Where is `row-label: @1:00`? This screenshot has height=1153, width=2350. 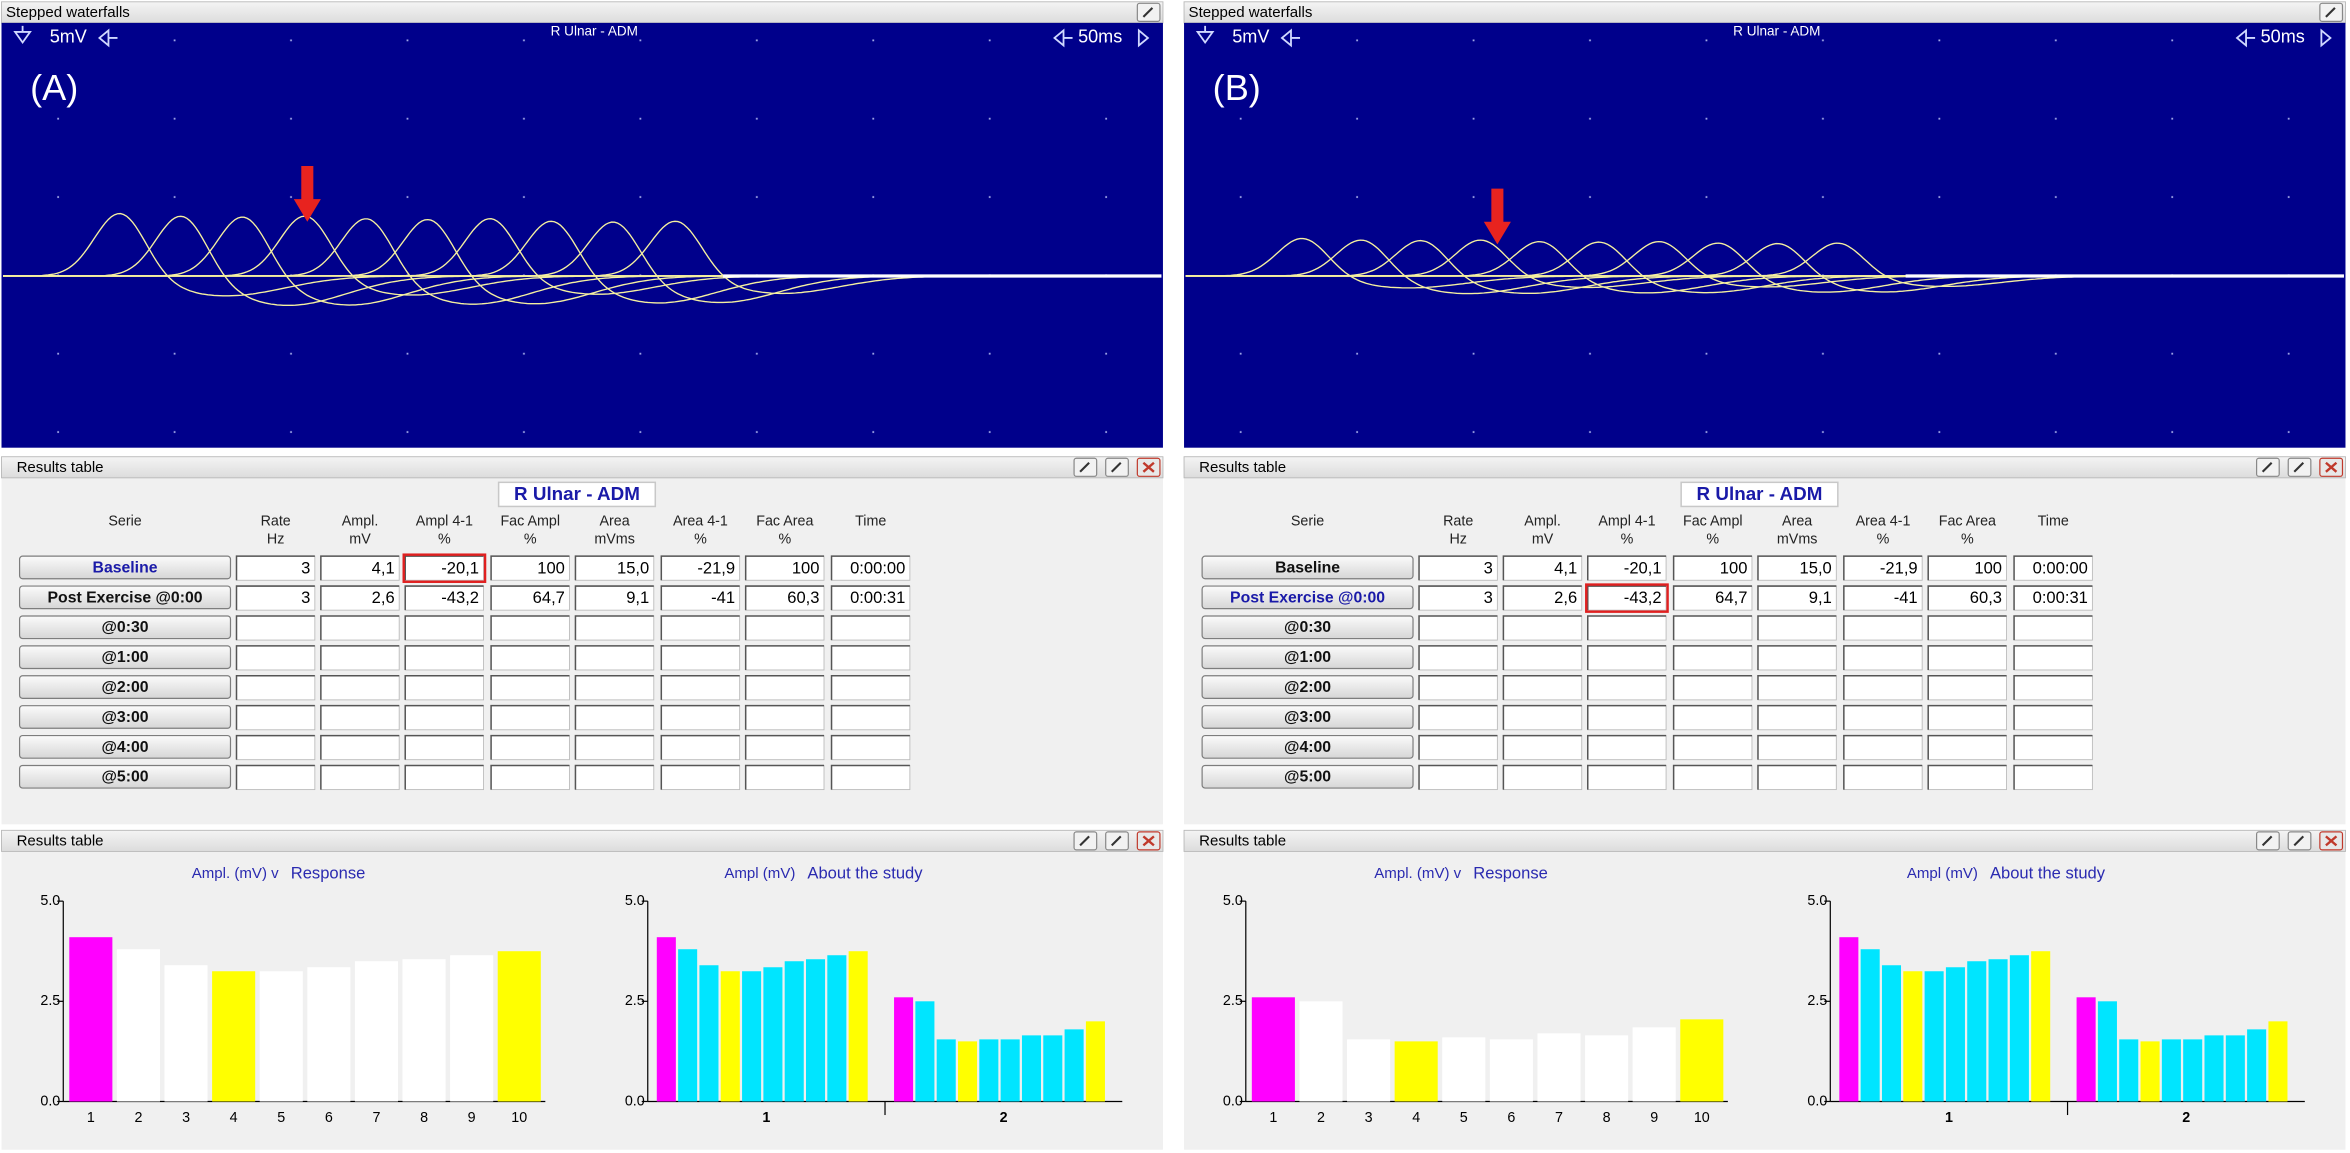 row-label: @1:00 is located at coordinates (125, 657).